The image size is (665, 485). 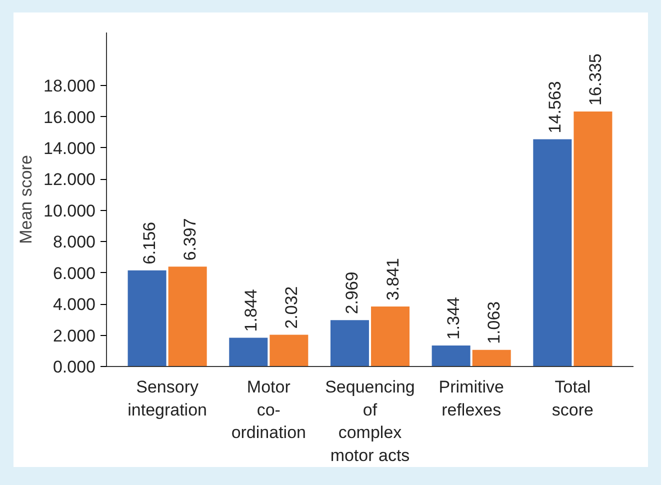 What do you see at coordinates (573, 399) in the screenshot?
I see `x-tick-label: Total score` at bounding box center [573, 399].